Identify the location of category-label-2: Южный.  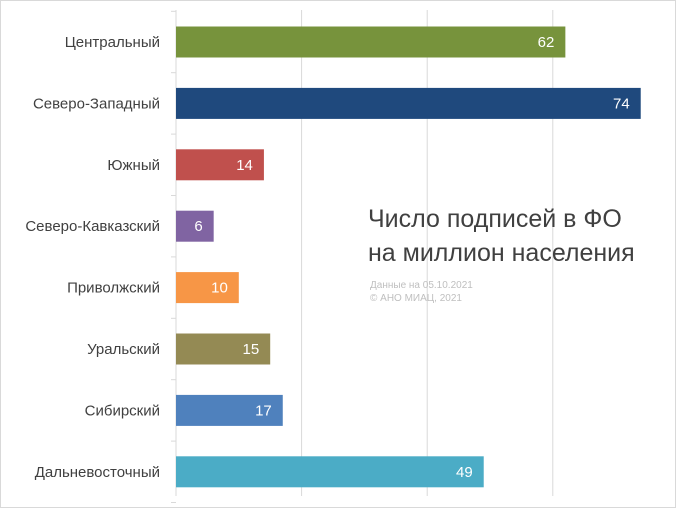
(133, 165).